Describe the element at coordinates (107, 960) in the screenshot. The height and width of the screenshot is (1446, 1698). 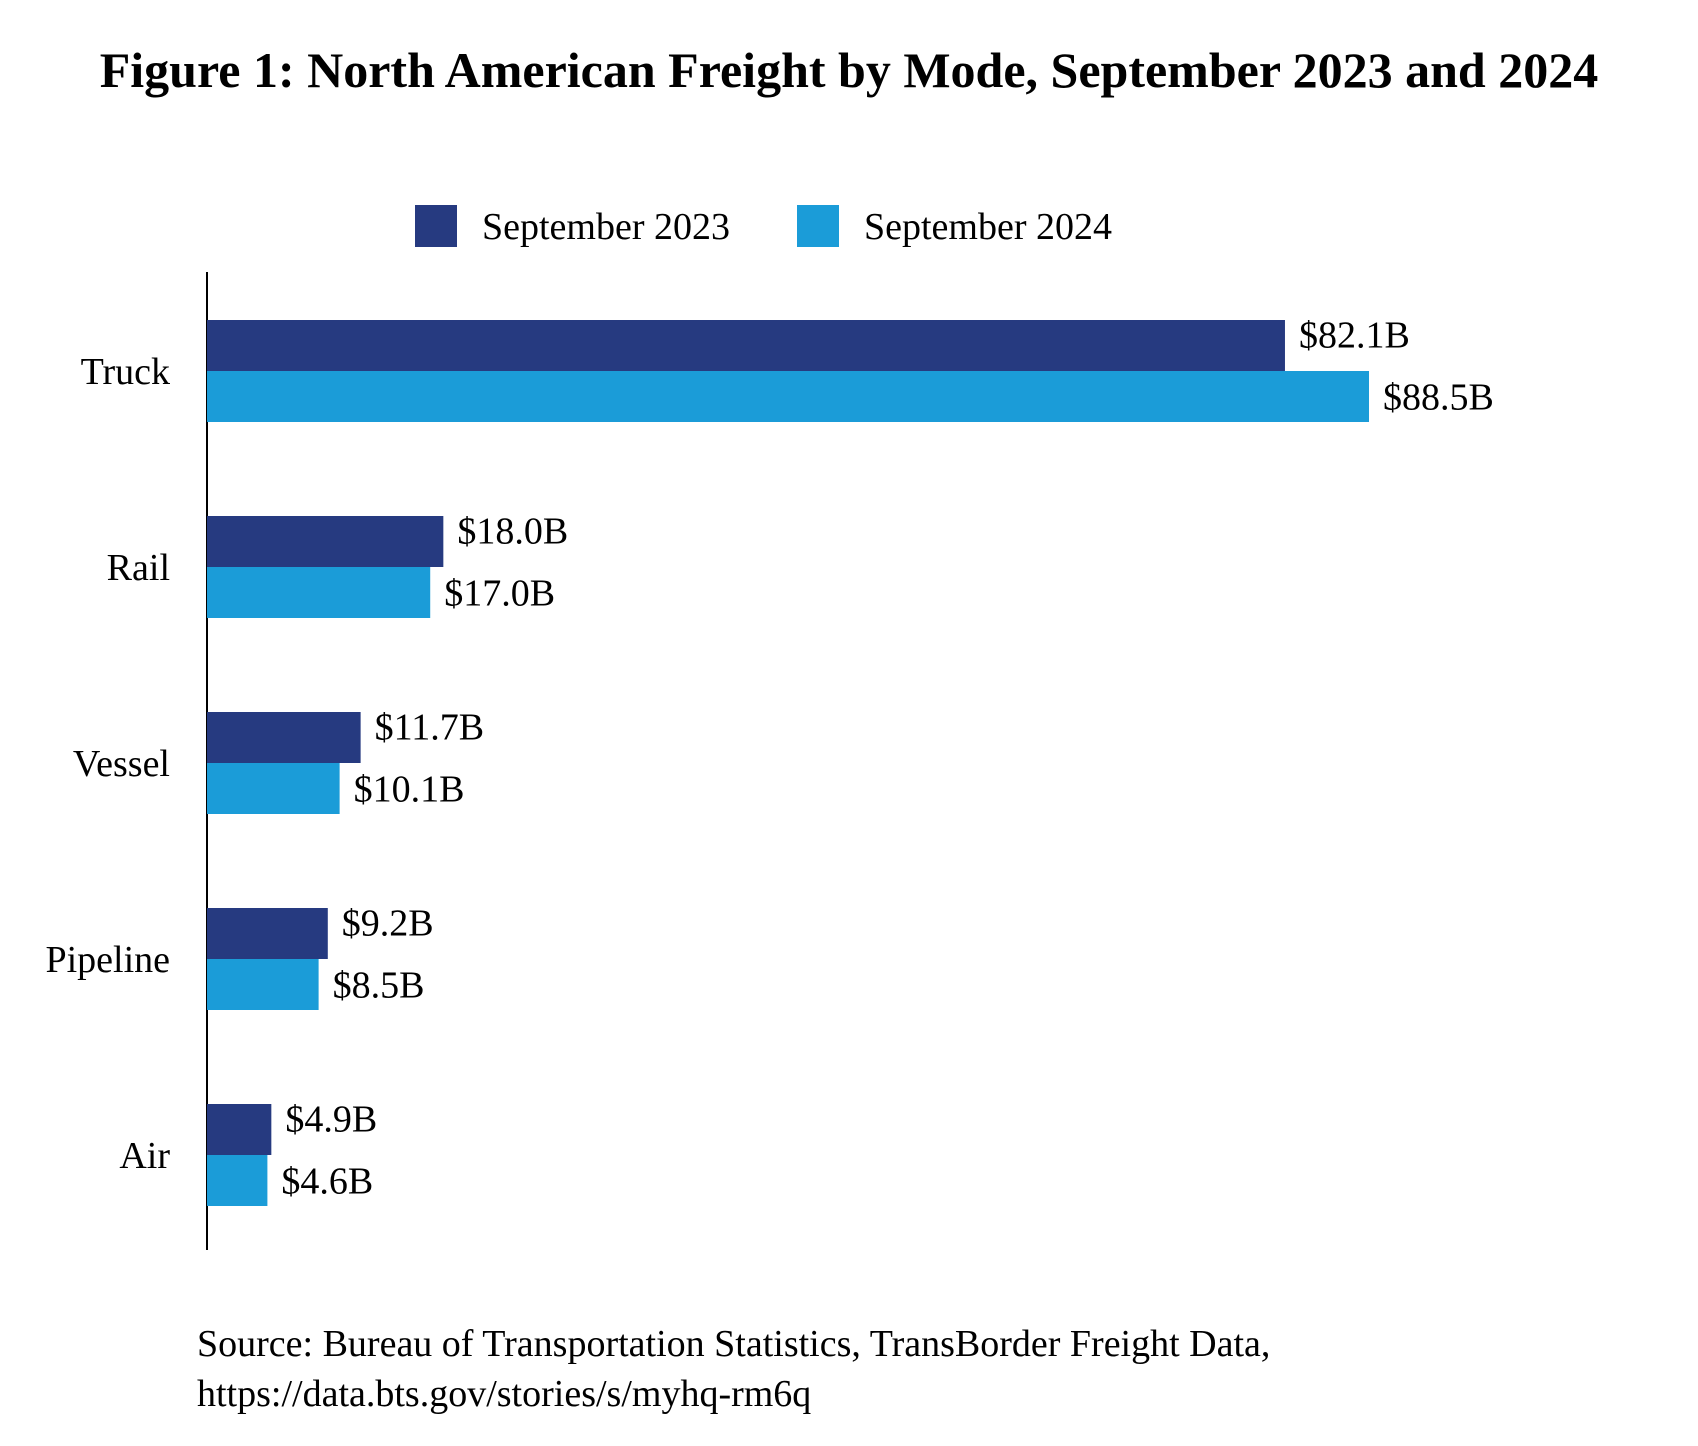
I see `category-label-pipeline: Pipeline` at that location.